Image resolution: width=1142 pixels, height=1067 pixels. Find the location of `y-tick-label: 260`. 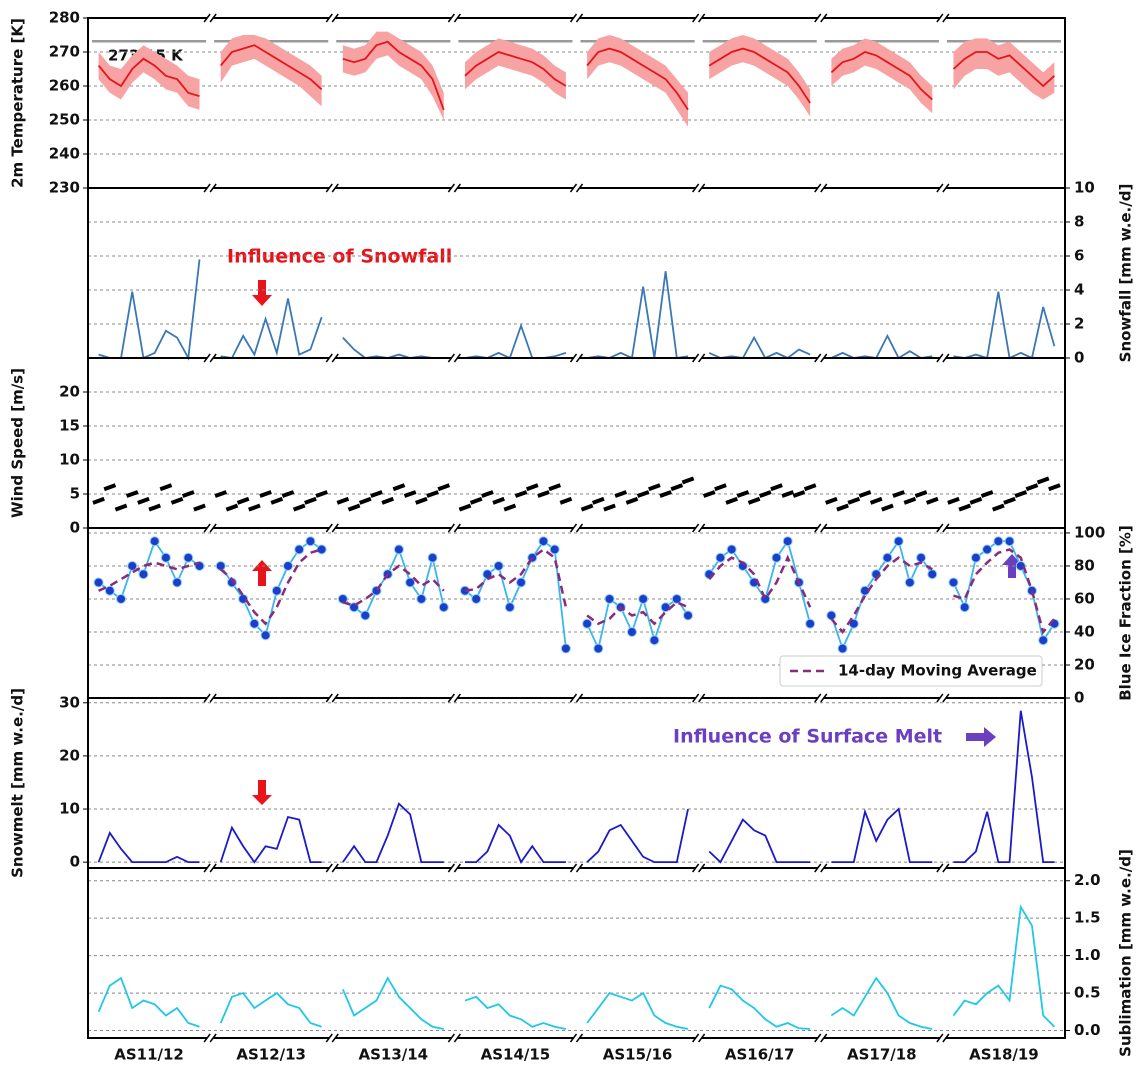

y-tick-label: 260 is located at coordinates (64, 86).